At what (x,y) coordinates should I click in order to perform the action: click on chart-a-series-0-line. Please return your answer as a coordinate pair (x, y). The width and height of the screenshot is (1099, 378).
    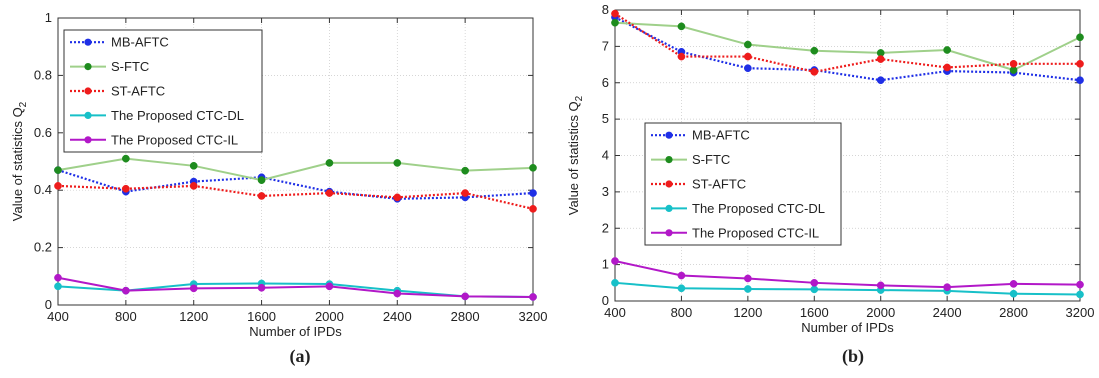
    Looking at the image, I should click on (295, 184).